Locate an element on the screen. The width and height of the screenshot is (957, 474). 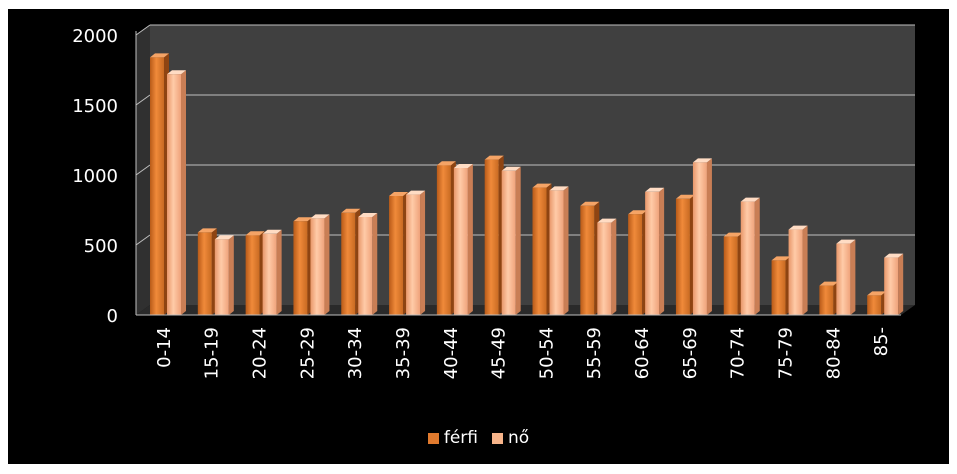
x-tick-label: 0-14 is located at coordinates (164, 347).